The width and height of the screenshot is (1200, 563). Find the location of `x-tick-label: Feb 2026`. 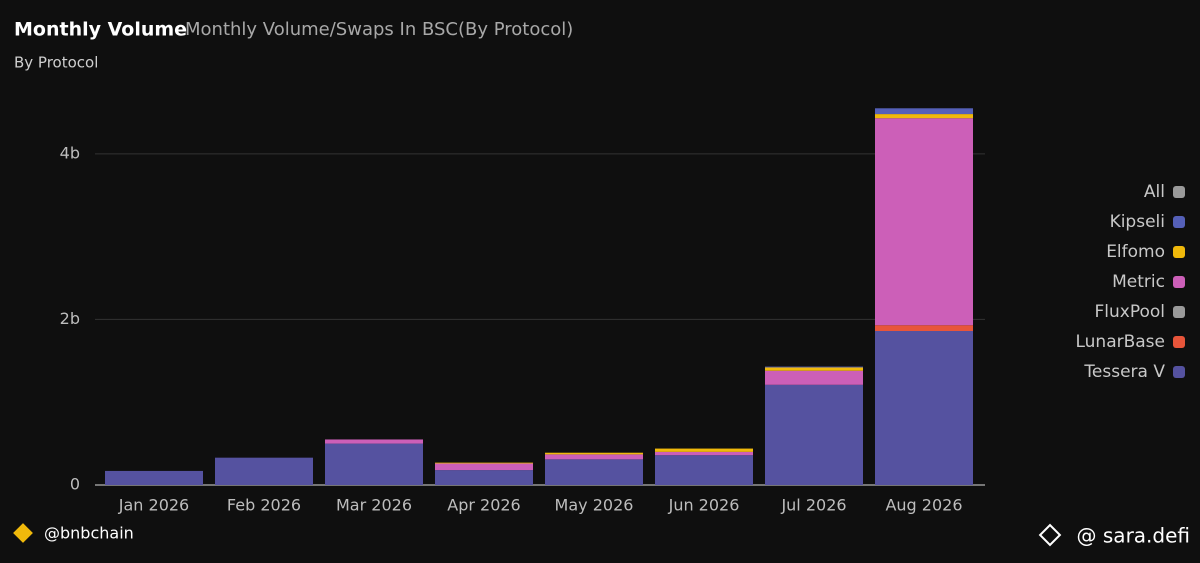

x-tick-label: Feb 2026 is located at coordinates (264, 505).